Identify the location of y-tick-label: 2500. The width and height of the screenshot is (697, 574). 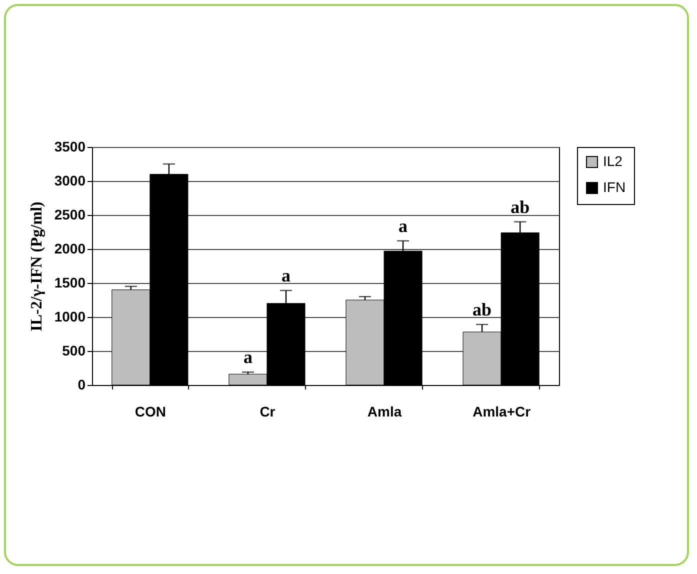
(70, 214).